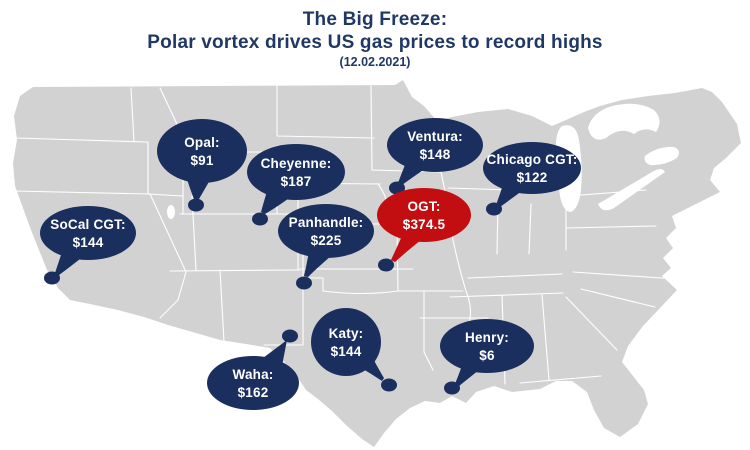  I want to click on great-salt-lake, so click(171, 212).